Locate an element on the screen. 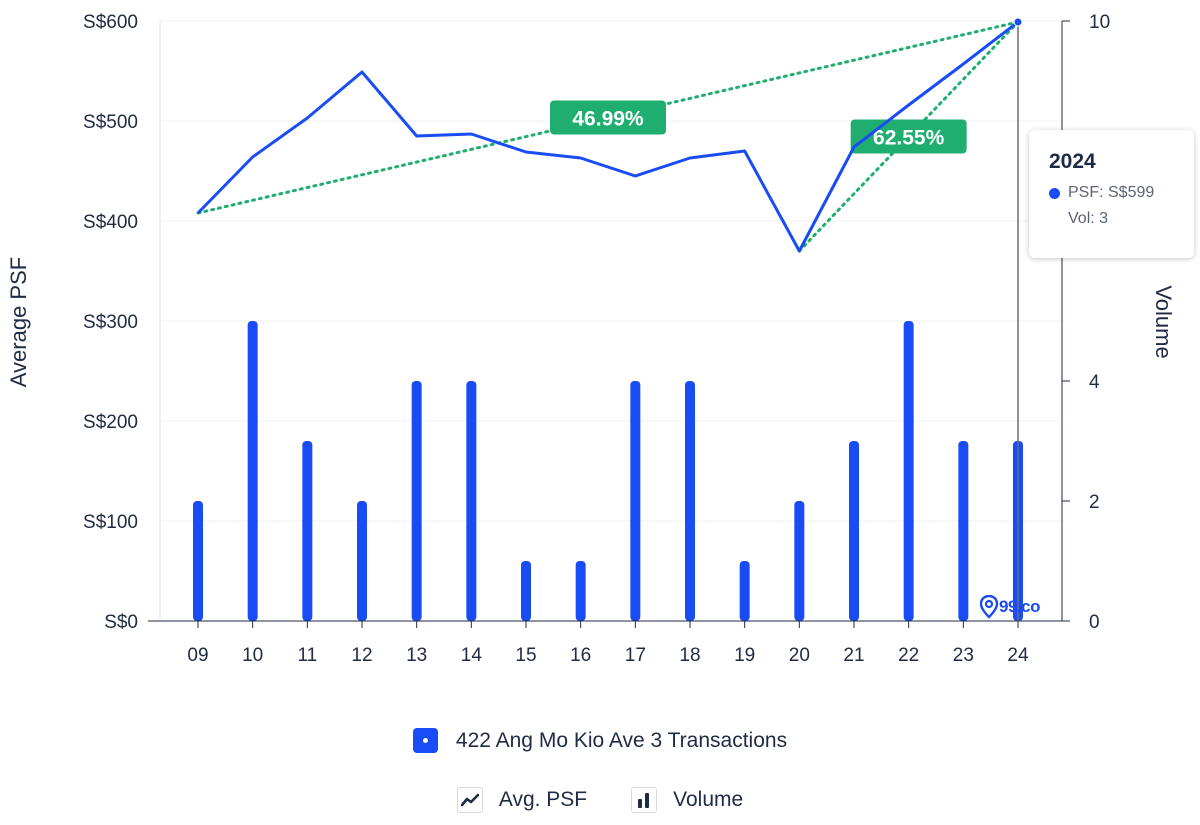  y-left-tick-label: S$0 is located at coordinates (121, 622).